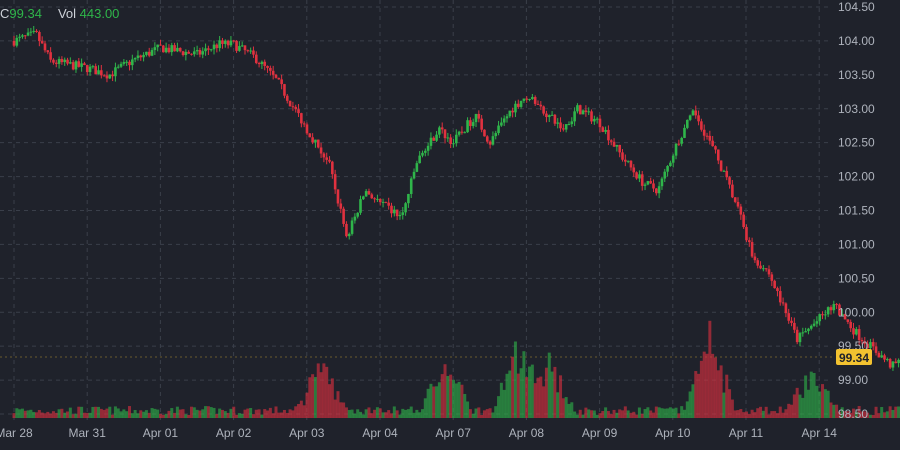 This screenshot has height=450, width=900. I want to click on y-tick-label: 103.00, so click(856, 109).